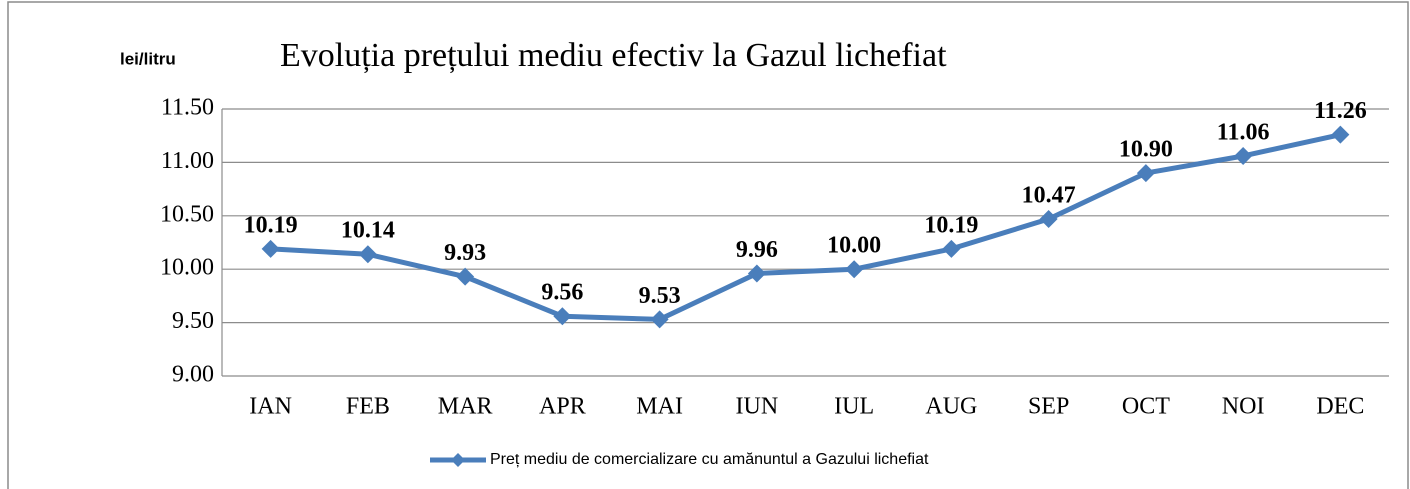 The width and height of the screenshot is (1410, 489). Describe the element at coordinates (187, 161) in the screenshot. I see `y-tick-label: 11.00` at that location.